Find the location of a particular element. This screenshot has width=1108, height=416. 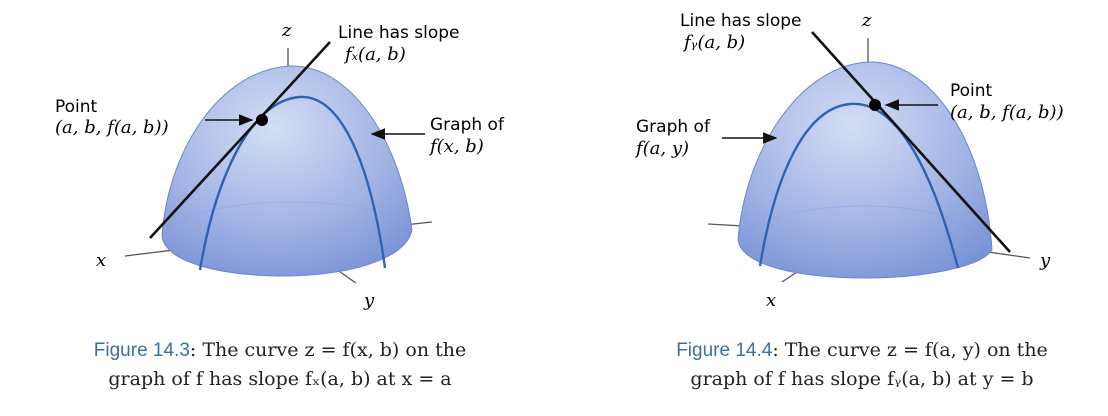

axis-x-label-left: x is located at coordinates (101, 260).